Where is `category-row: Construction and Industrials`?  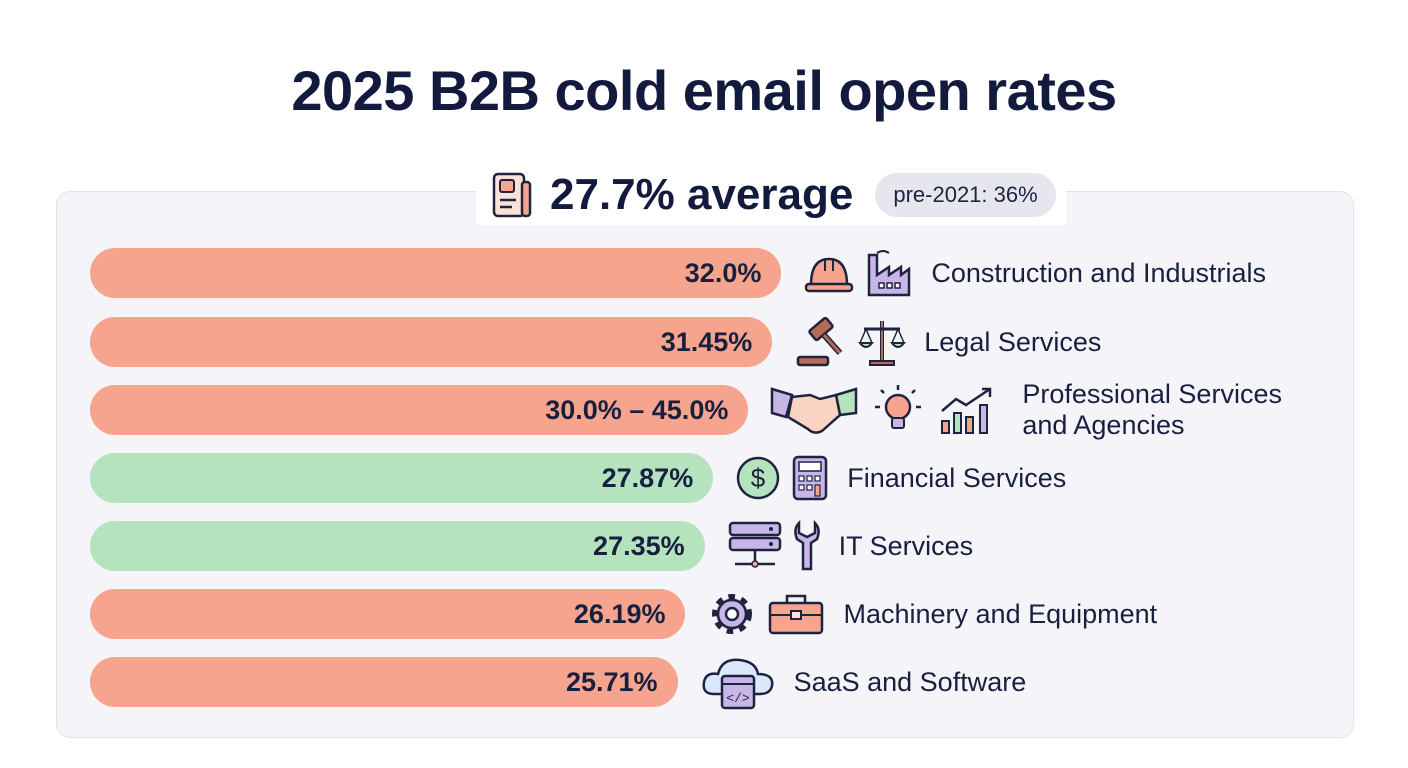
category-row: Construction and Industrials is located at coordinates (1034, 273).